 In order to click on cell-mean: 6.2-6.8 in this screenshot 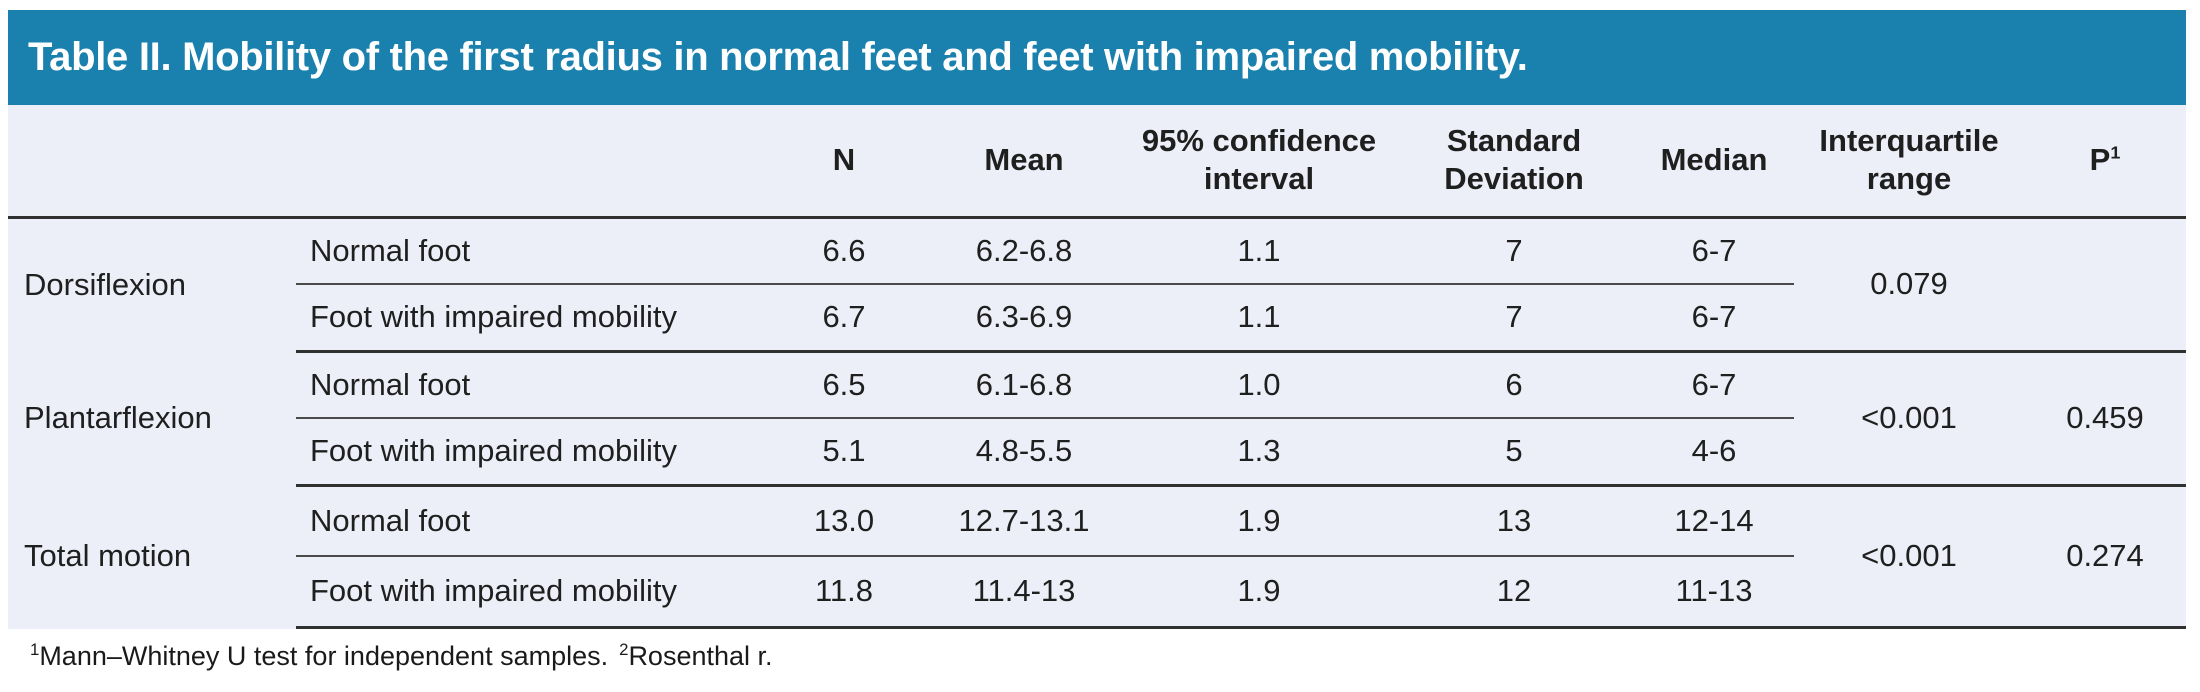, I will do `click(1024, 251)`.